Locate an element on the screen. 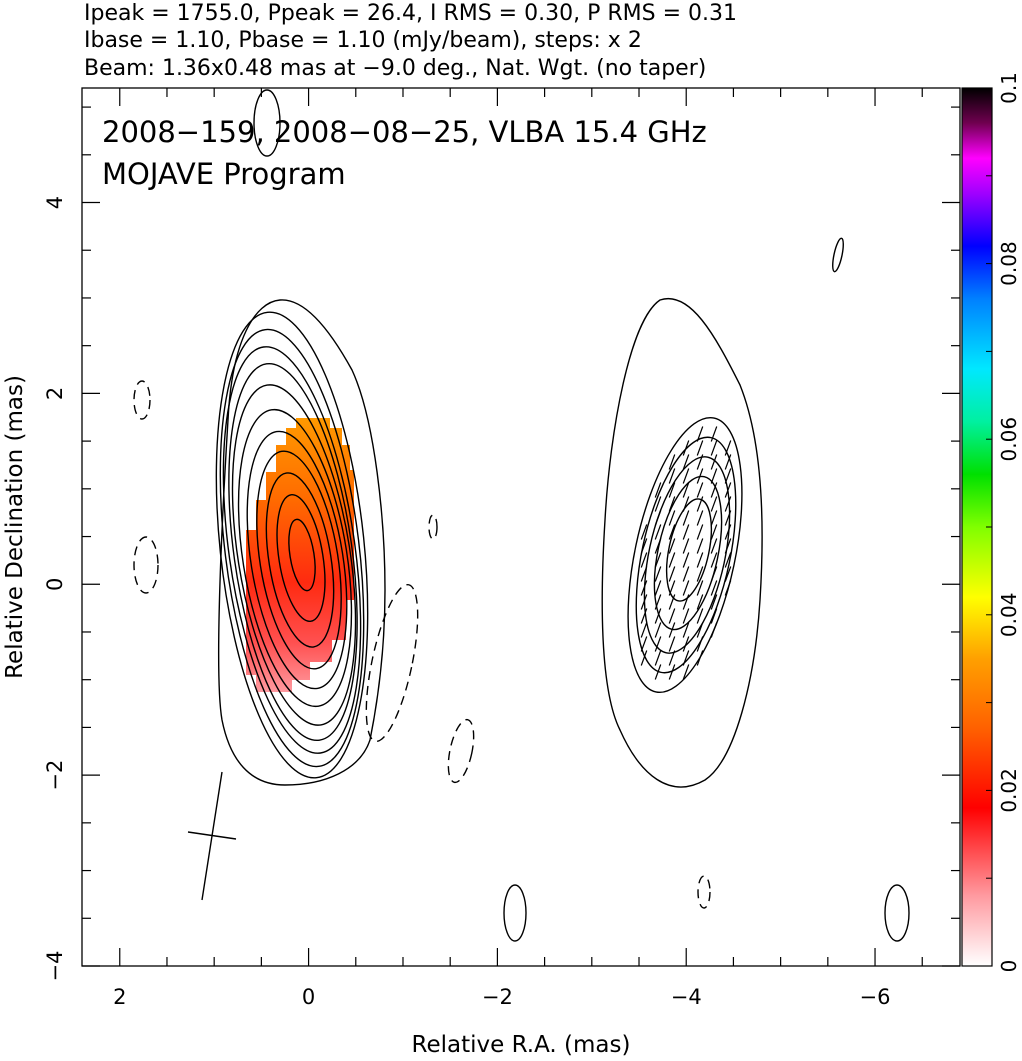 This screenshot has height=1061, width=1022. y-tick-label: 4 is located at coordinates (55, 202).